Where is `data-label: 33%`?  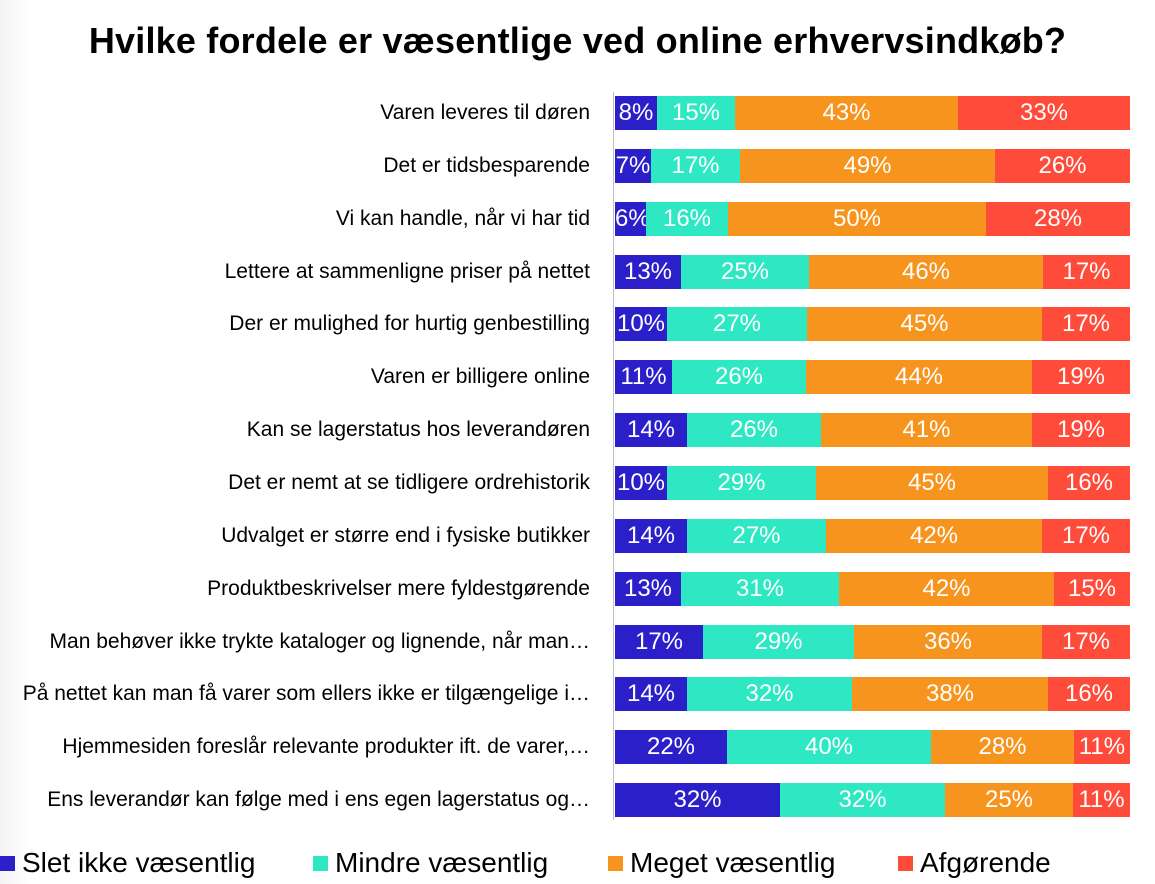
data-label: 33% is located at coordinates (1044, 112).